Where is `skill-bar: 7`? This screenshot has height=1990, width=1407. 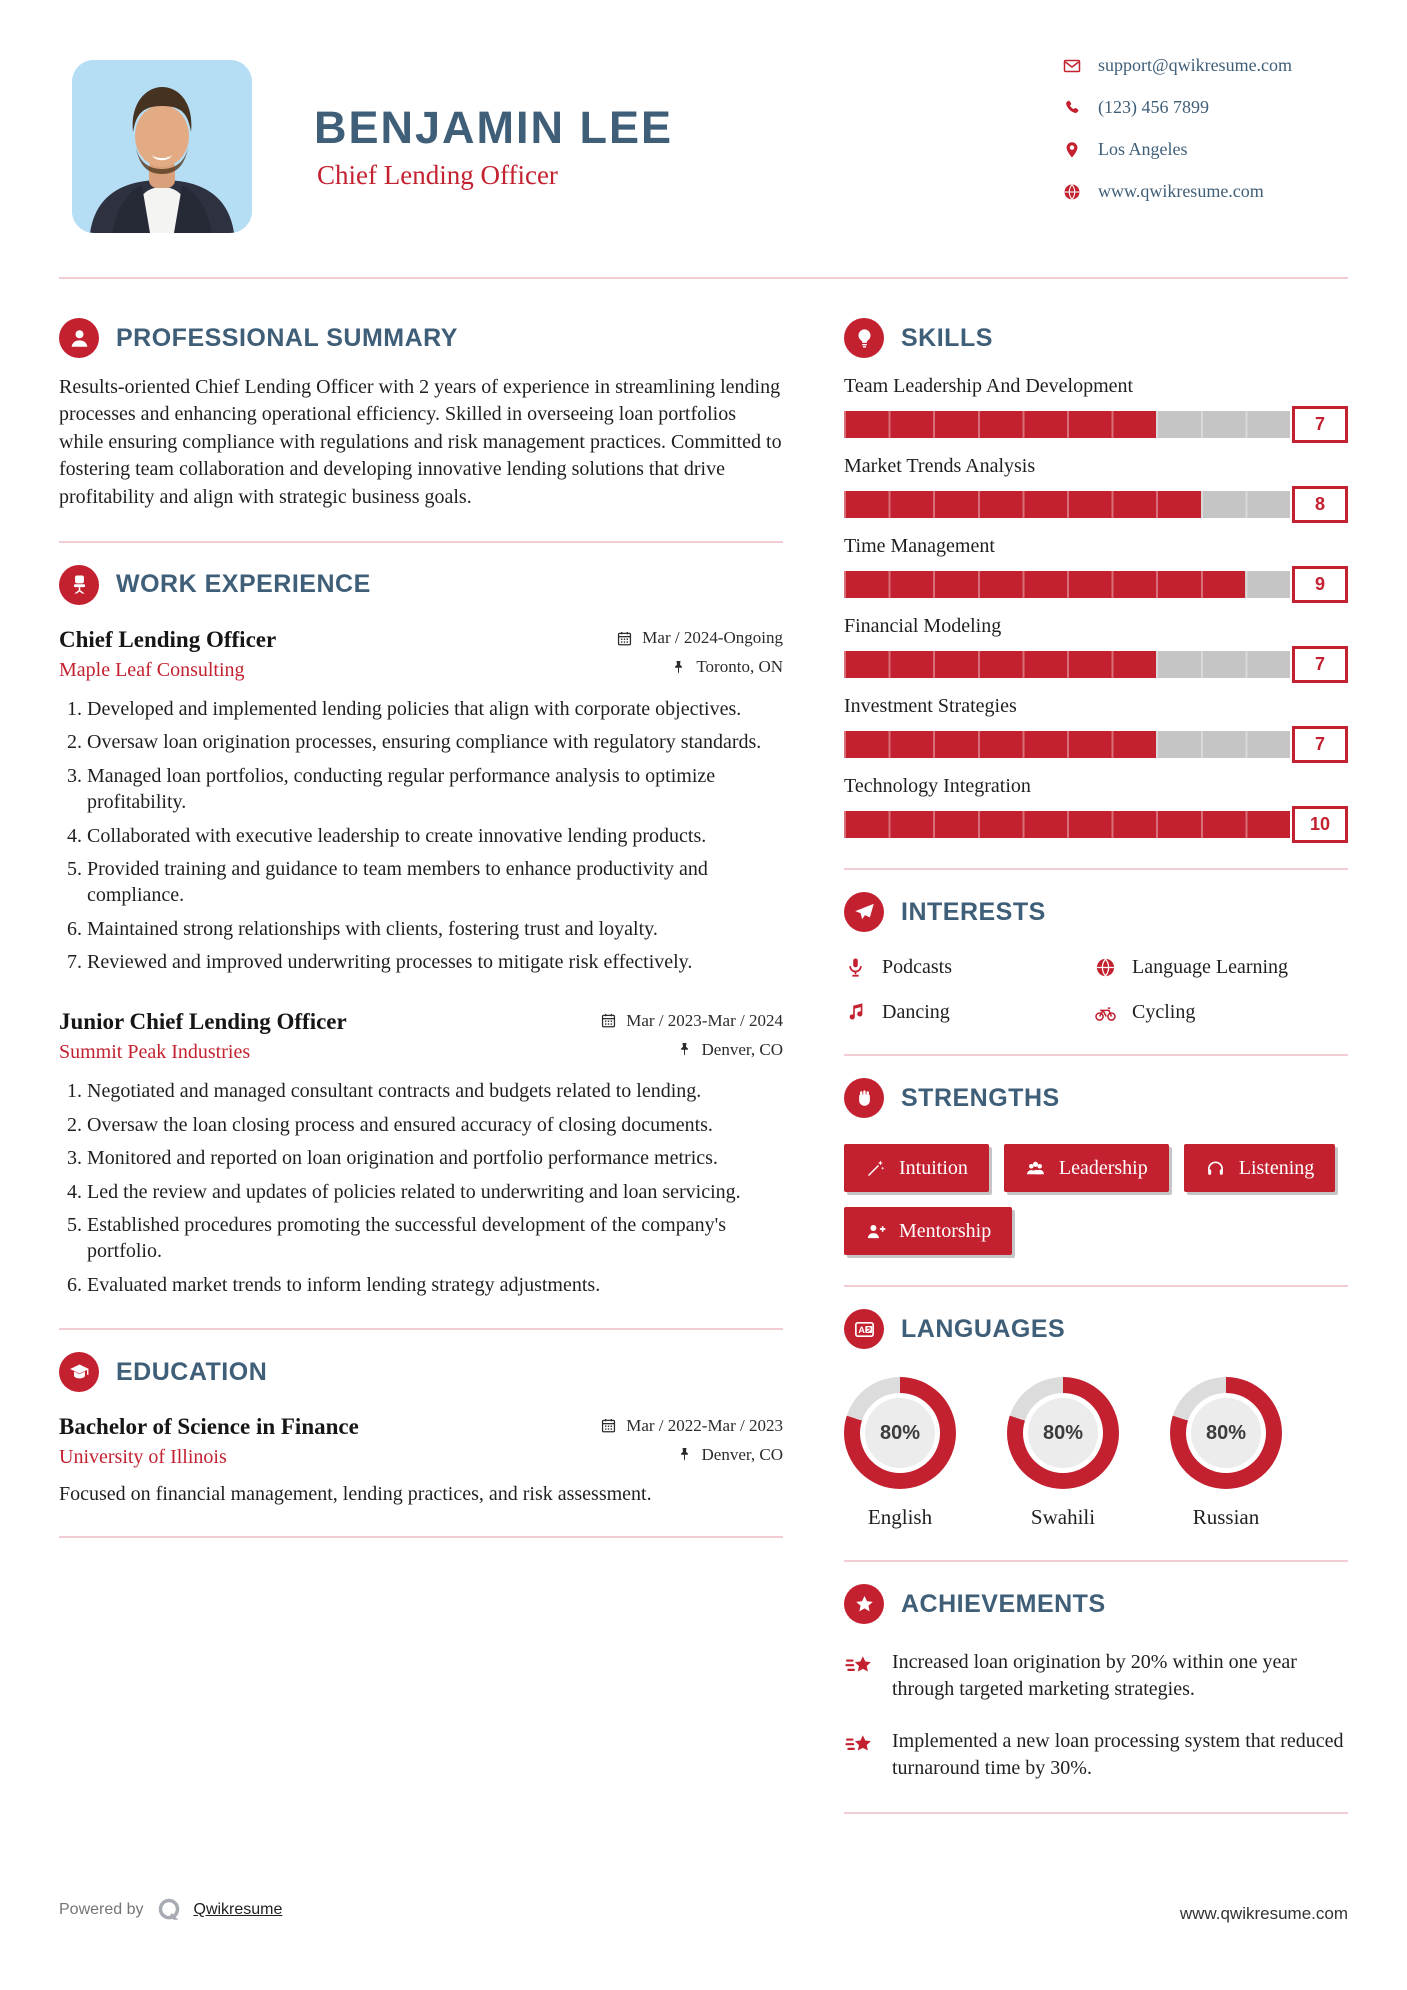 skill-bar: 7 is located at coordinates (1096, 744).